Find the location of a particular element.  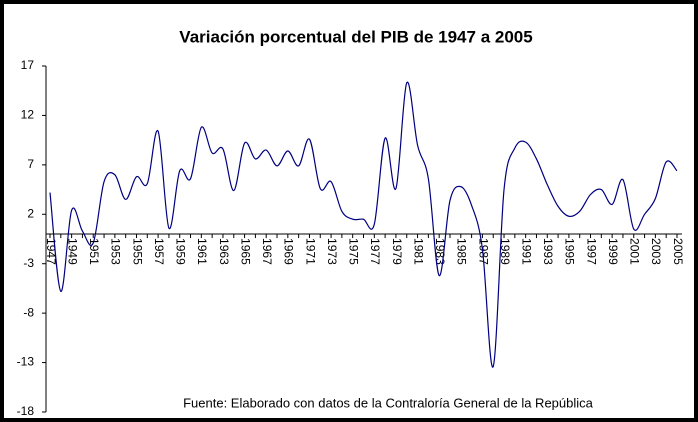

y-tick-label: 12 is located at coordinates (28, 115).